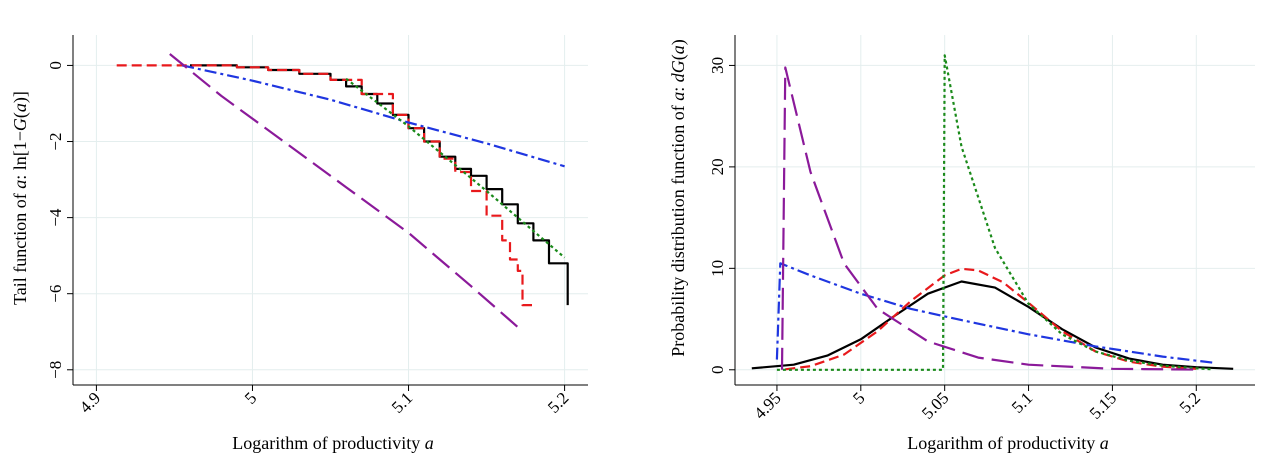  What do you see at coordinates (1103, 405) in the screenshot?
I see `x-tick-label: 5.15` at bounding box center [1103, 405].